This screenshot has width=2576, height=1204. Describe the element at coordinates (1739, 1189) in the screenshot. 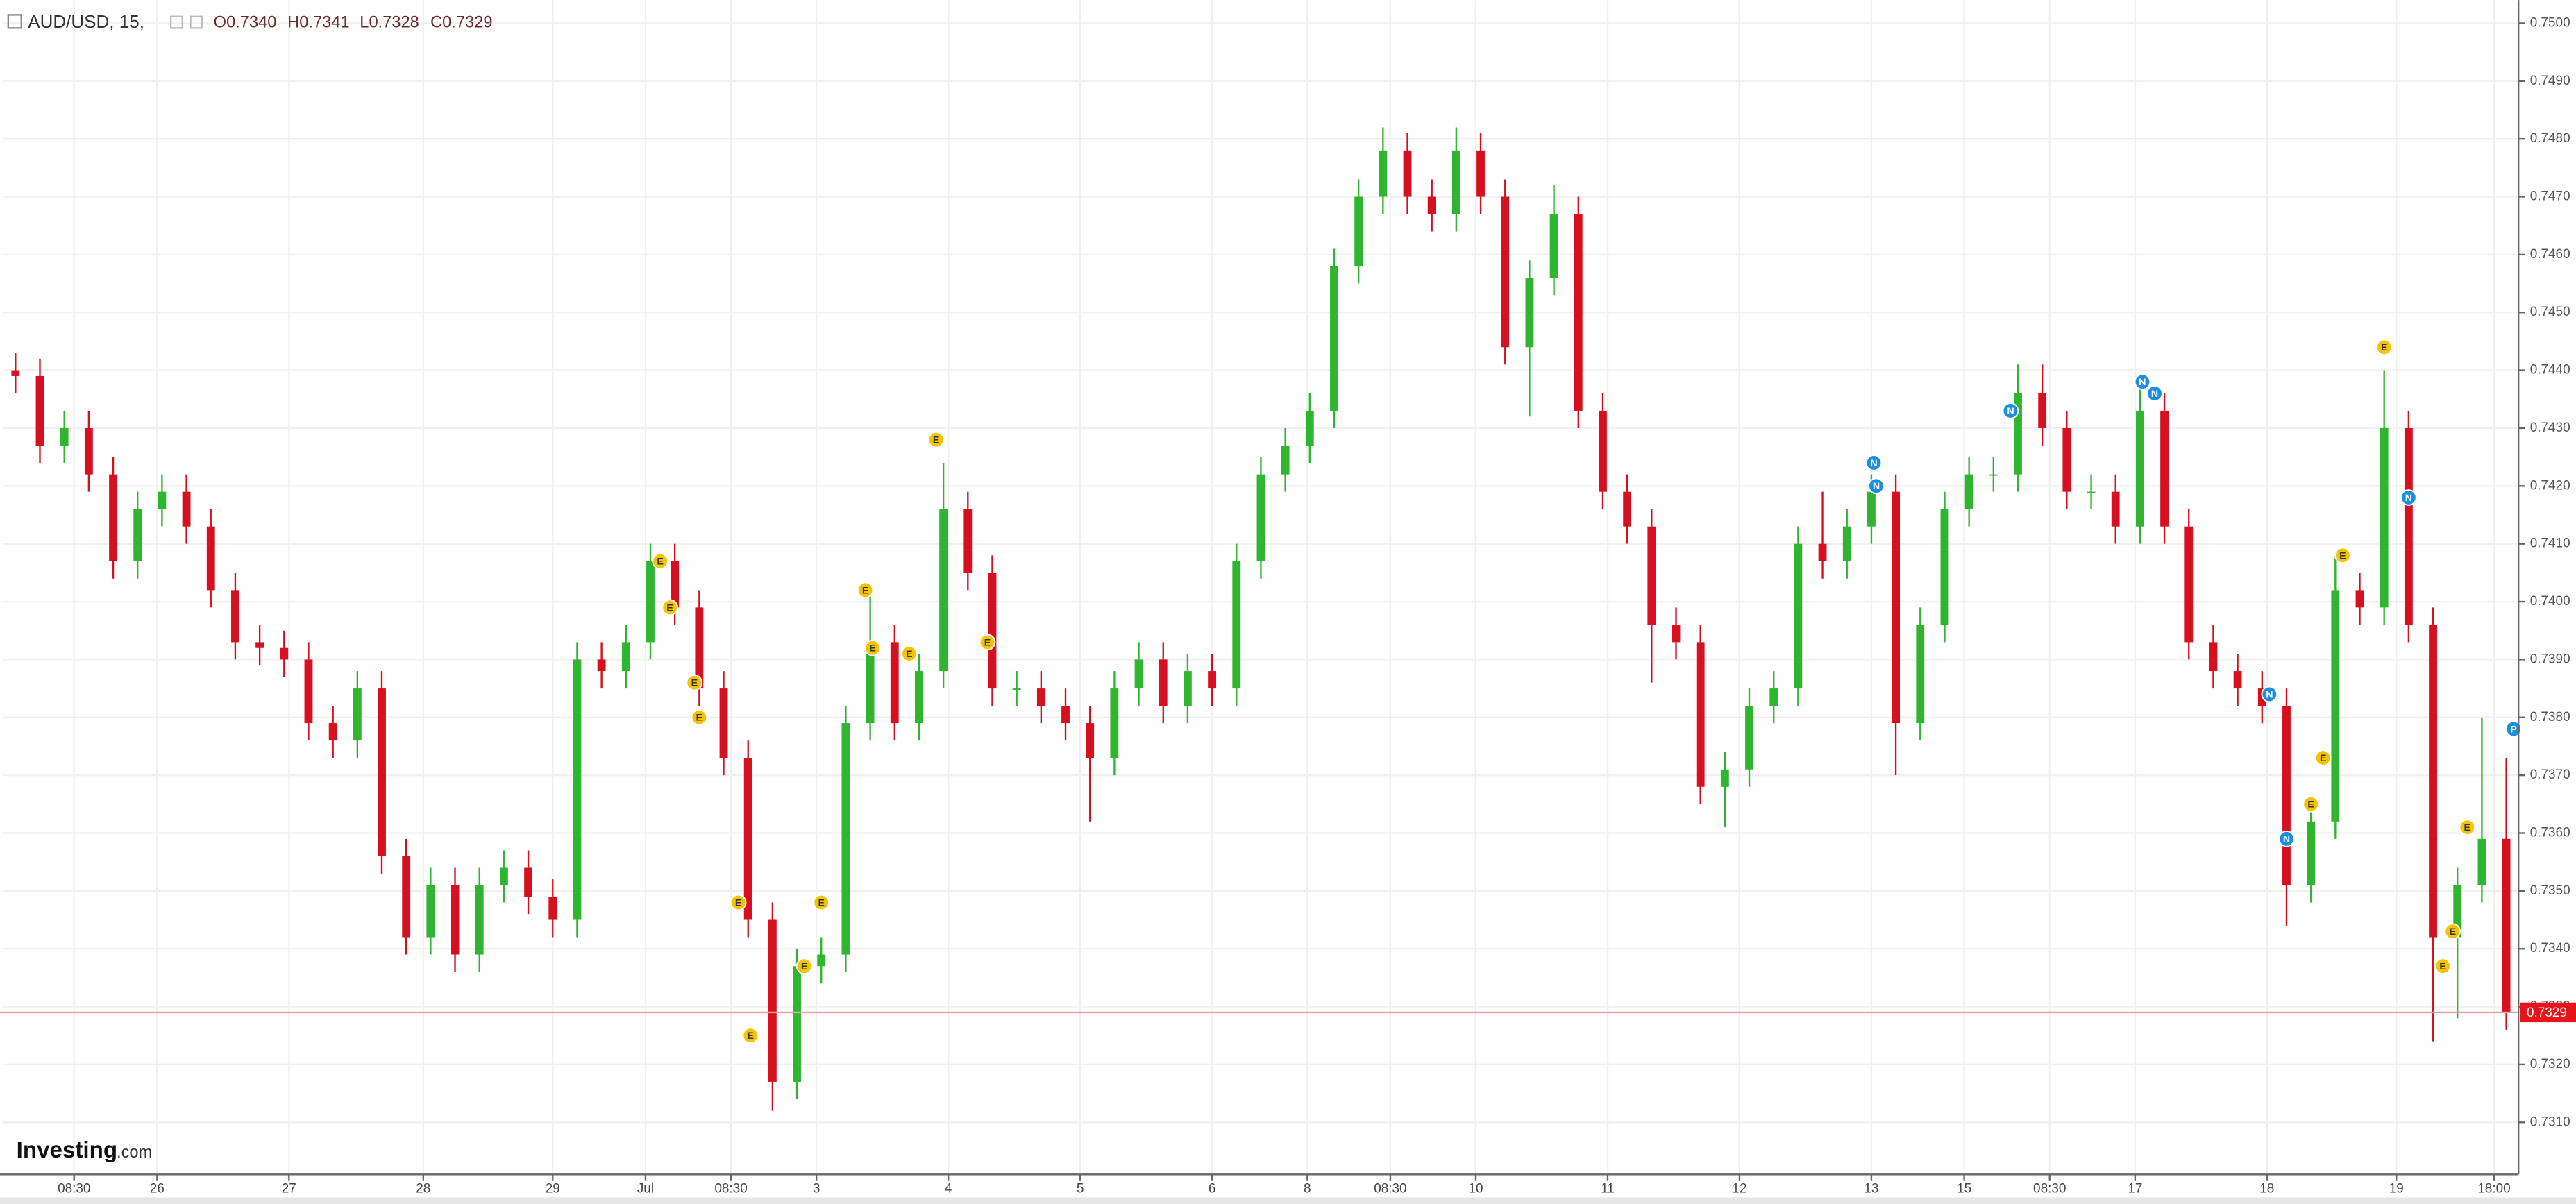

I see `x-tick-label: 12` at that location.